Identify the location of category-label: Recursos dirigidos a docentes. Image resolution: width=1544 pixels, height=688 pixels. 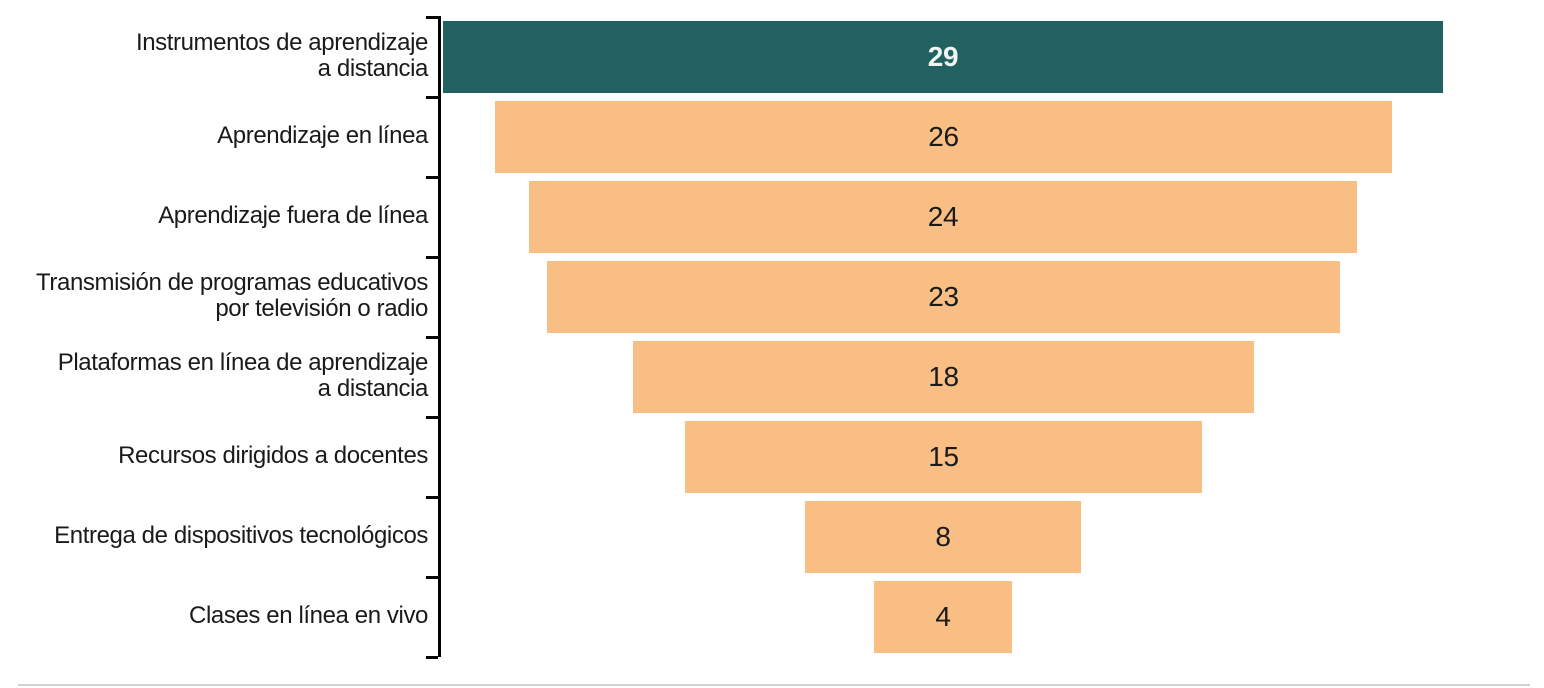
(216, 456).